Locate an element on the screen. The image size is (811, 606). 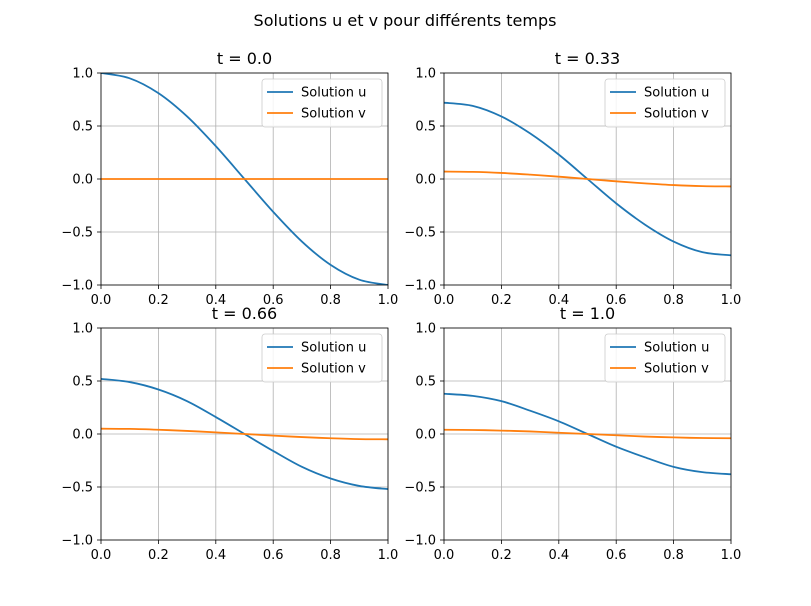
subplot-title: t = 0.66 is located at coordinates (244, 313).